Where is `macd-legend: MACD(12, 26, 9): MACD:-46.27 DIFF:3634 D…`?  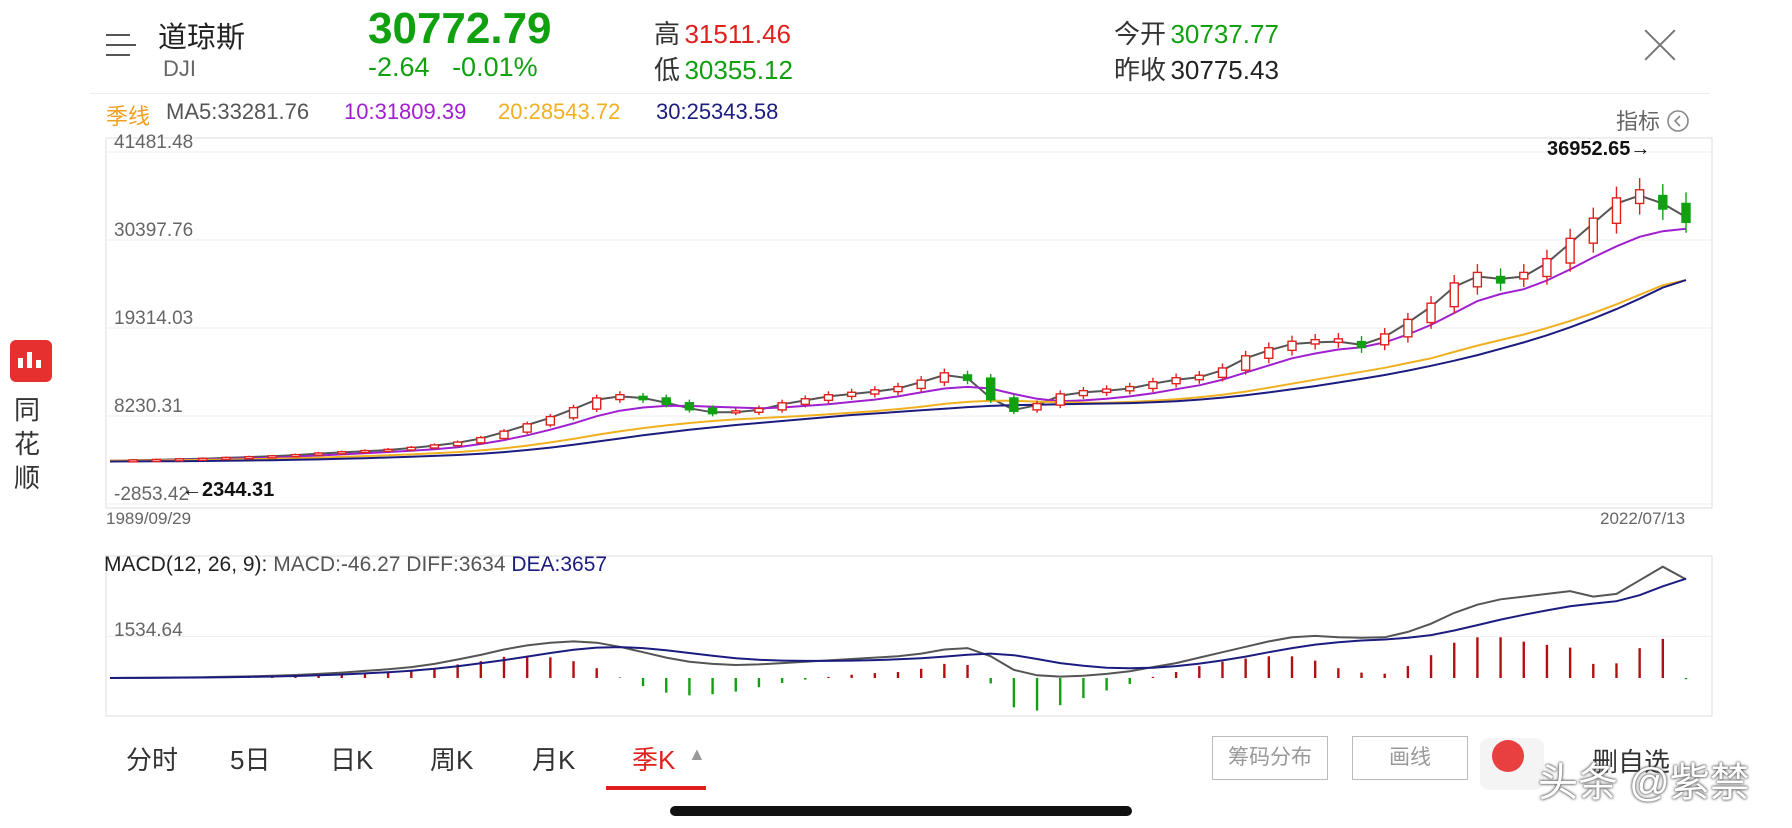
macd-legend: MACD(12, 26, 9): MACD:-46.27 DIFF:3634 D… is located at coordinates (355, 565).